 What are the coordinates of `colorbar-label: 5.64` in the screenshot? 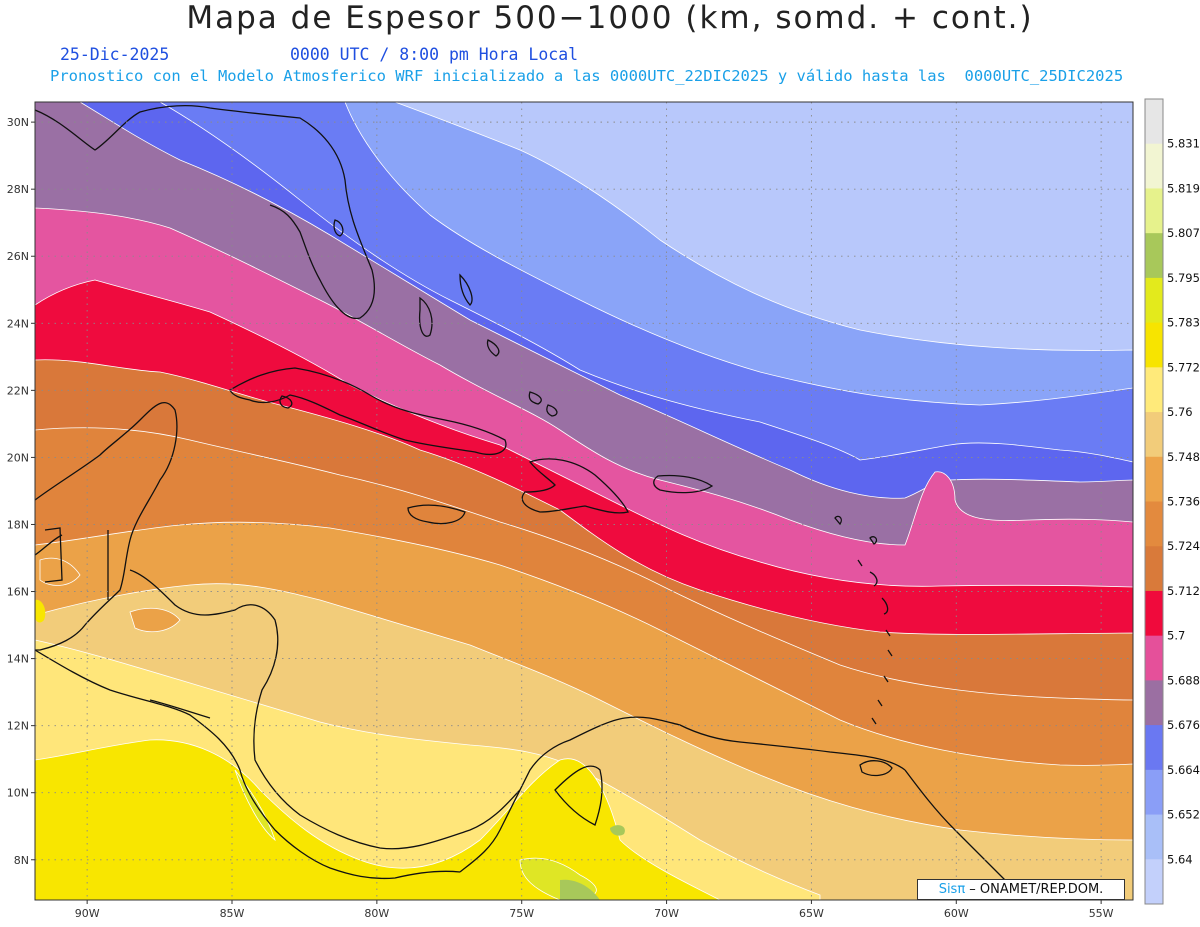 It's located at (1180, 859).